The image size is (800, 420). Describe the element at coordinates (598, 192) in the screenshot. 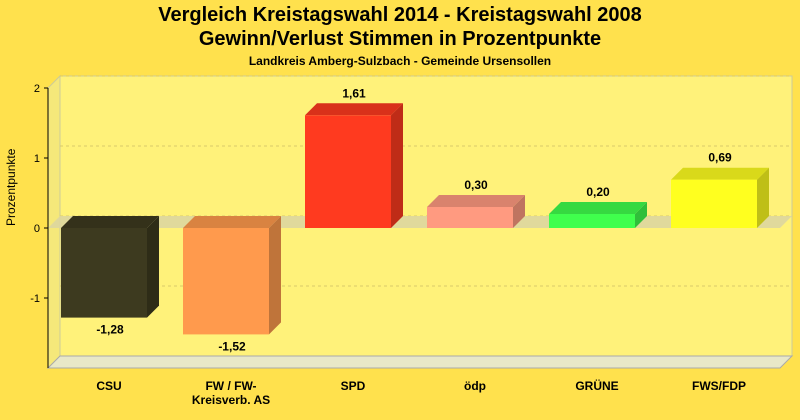

I see `data-label: 0,20` at that location.